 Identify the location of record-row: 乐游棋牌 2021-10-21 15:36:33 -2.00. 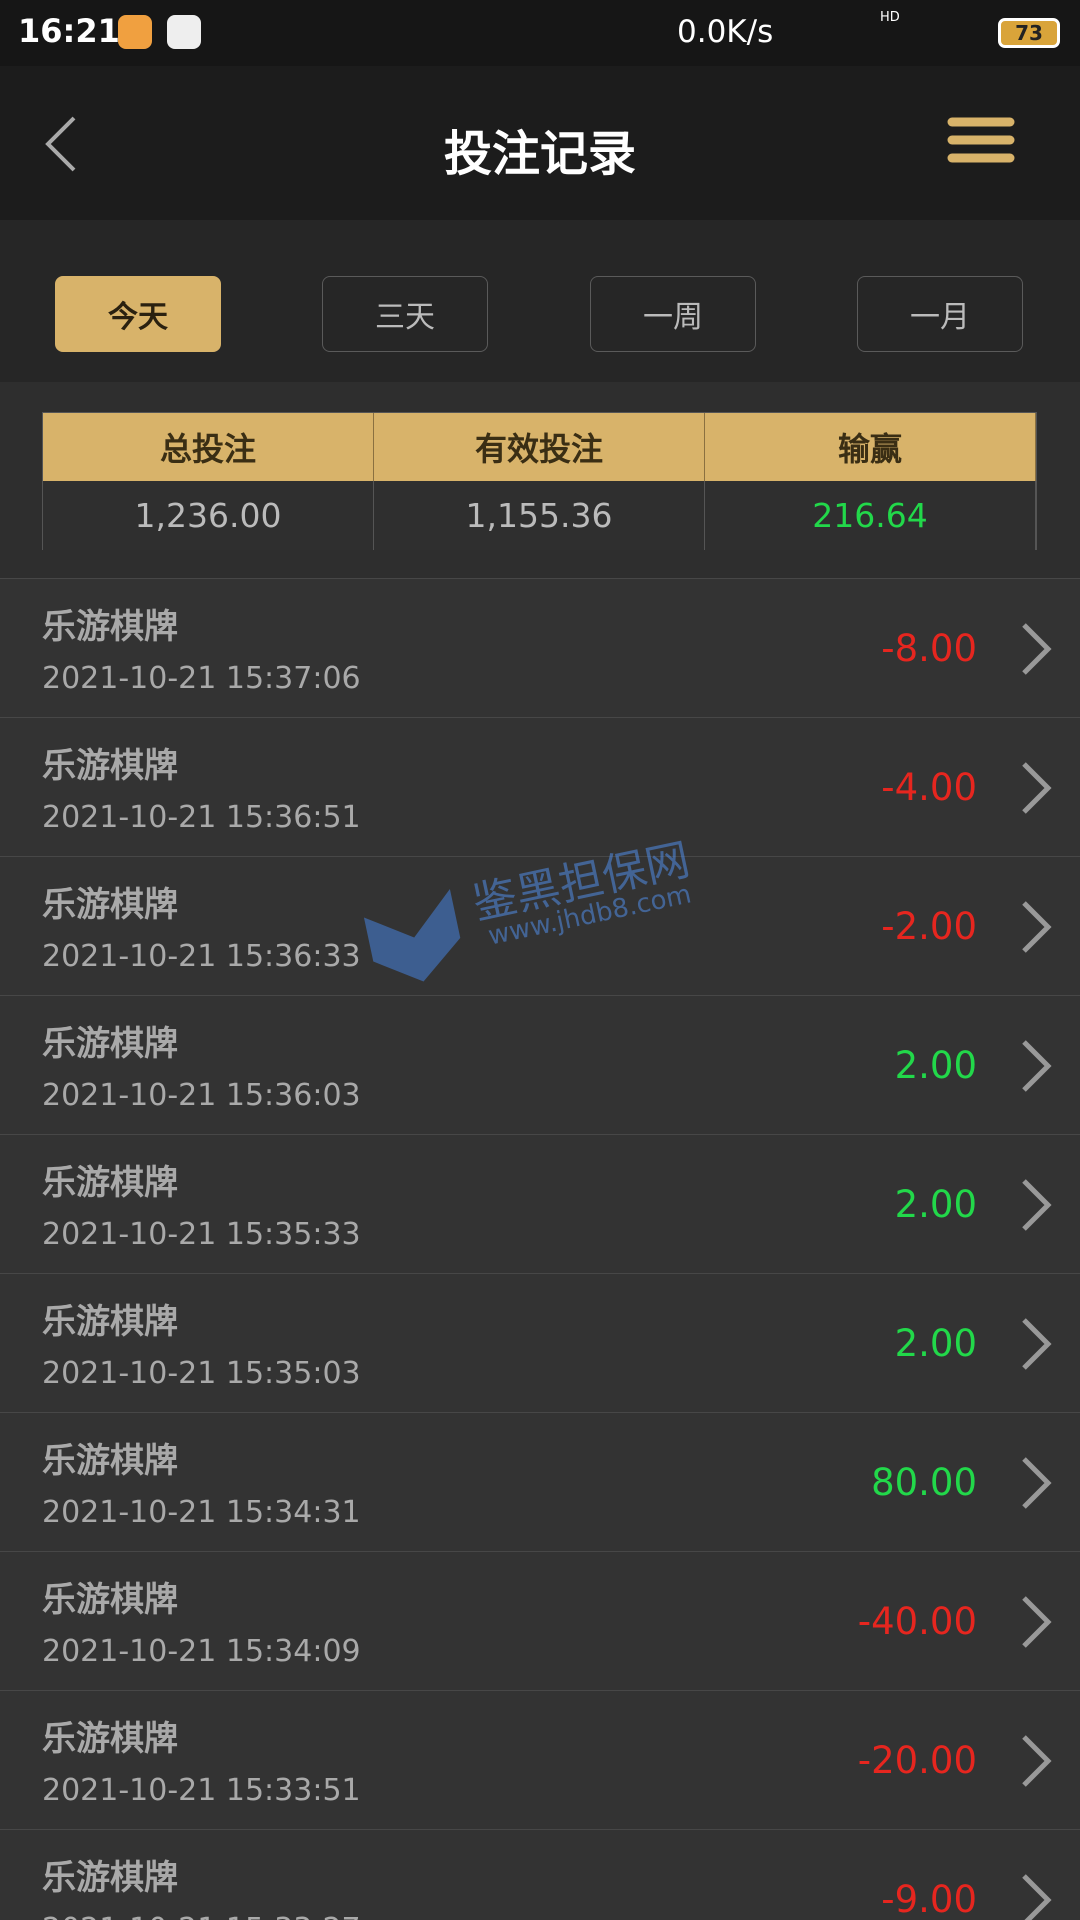
(540, 925).